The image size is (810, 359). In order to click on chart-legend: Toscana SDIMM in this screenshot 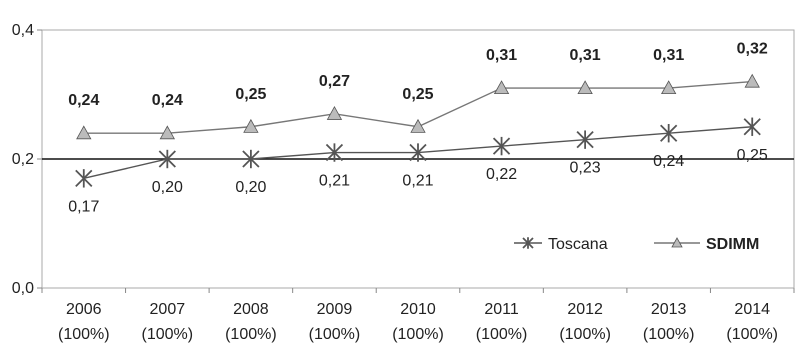, I will do `click(636, 244)`.